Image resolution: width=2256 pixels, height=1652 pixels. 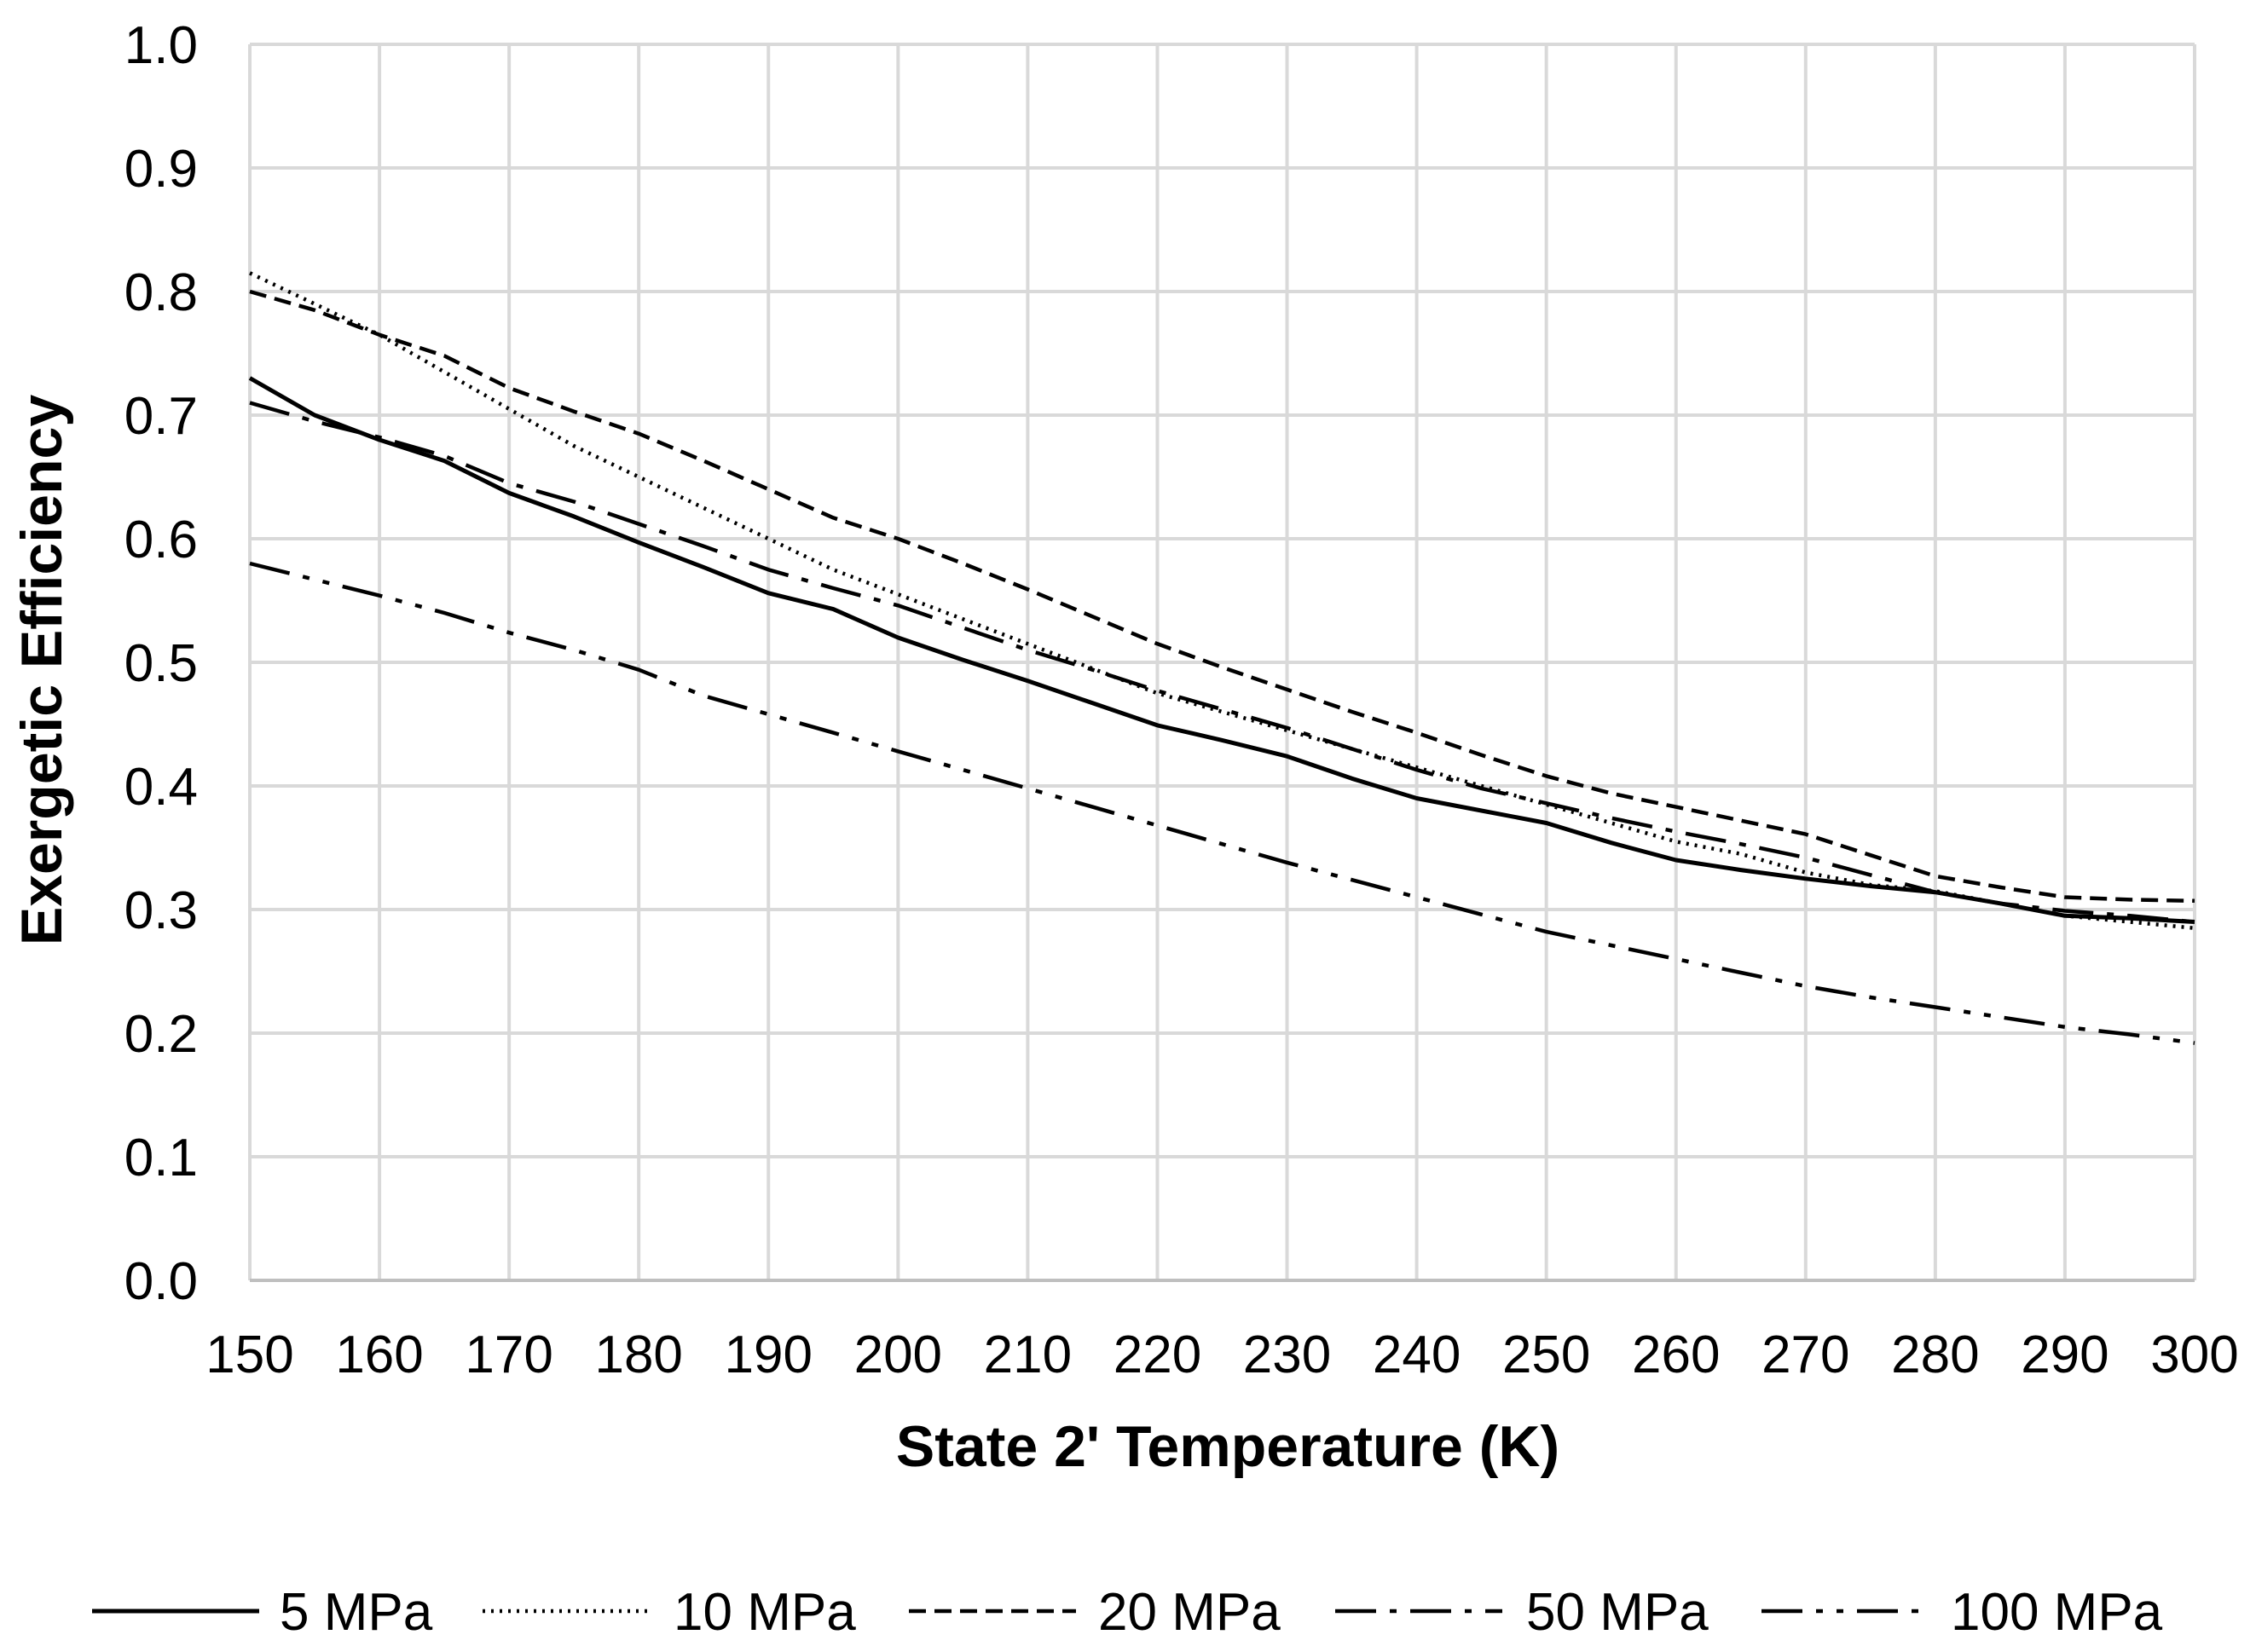 I want to click on legend-label: 10 MPa, so click(x=765, y=1612).